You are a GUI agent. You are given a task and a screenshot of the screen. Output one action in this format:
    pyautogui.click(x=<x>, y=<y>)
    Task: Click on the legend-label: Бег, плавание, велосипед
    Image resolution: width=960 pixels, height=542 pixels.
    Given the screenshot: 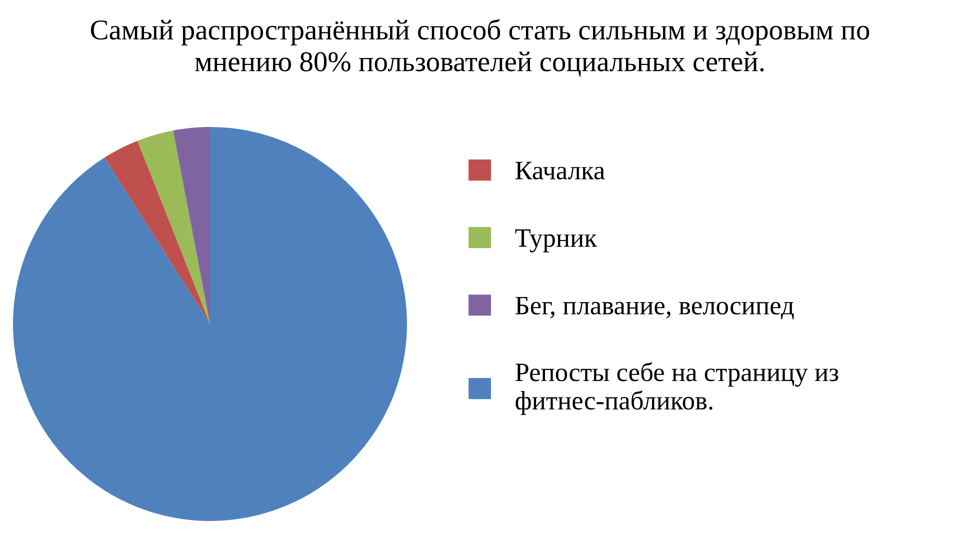 What is the action you would take?
    pyautogui.click(x=654, y=308)
    